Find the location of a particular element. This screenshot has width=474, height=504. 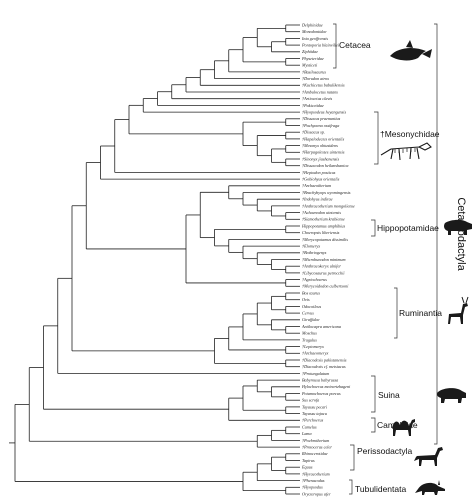

bracket-hippopotamidae is located at coordinates (373, 228).